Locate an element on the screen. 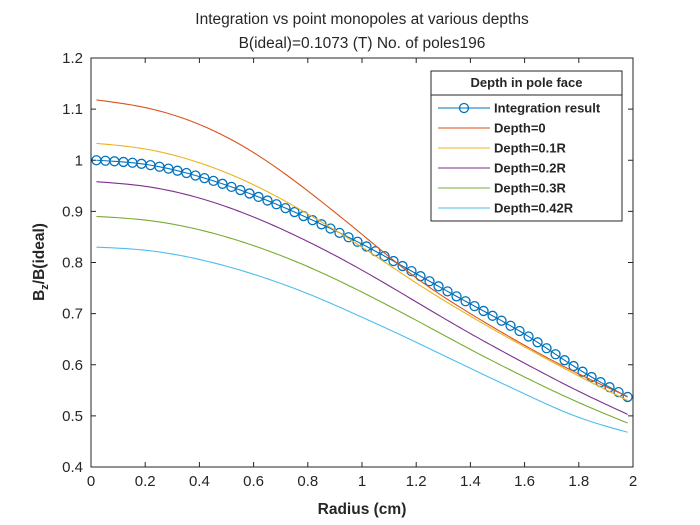  legend-entry-label: Depth=0.42R is located at coordinates (534, 208).